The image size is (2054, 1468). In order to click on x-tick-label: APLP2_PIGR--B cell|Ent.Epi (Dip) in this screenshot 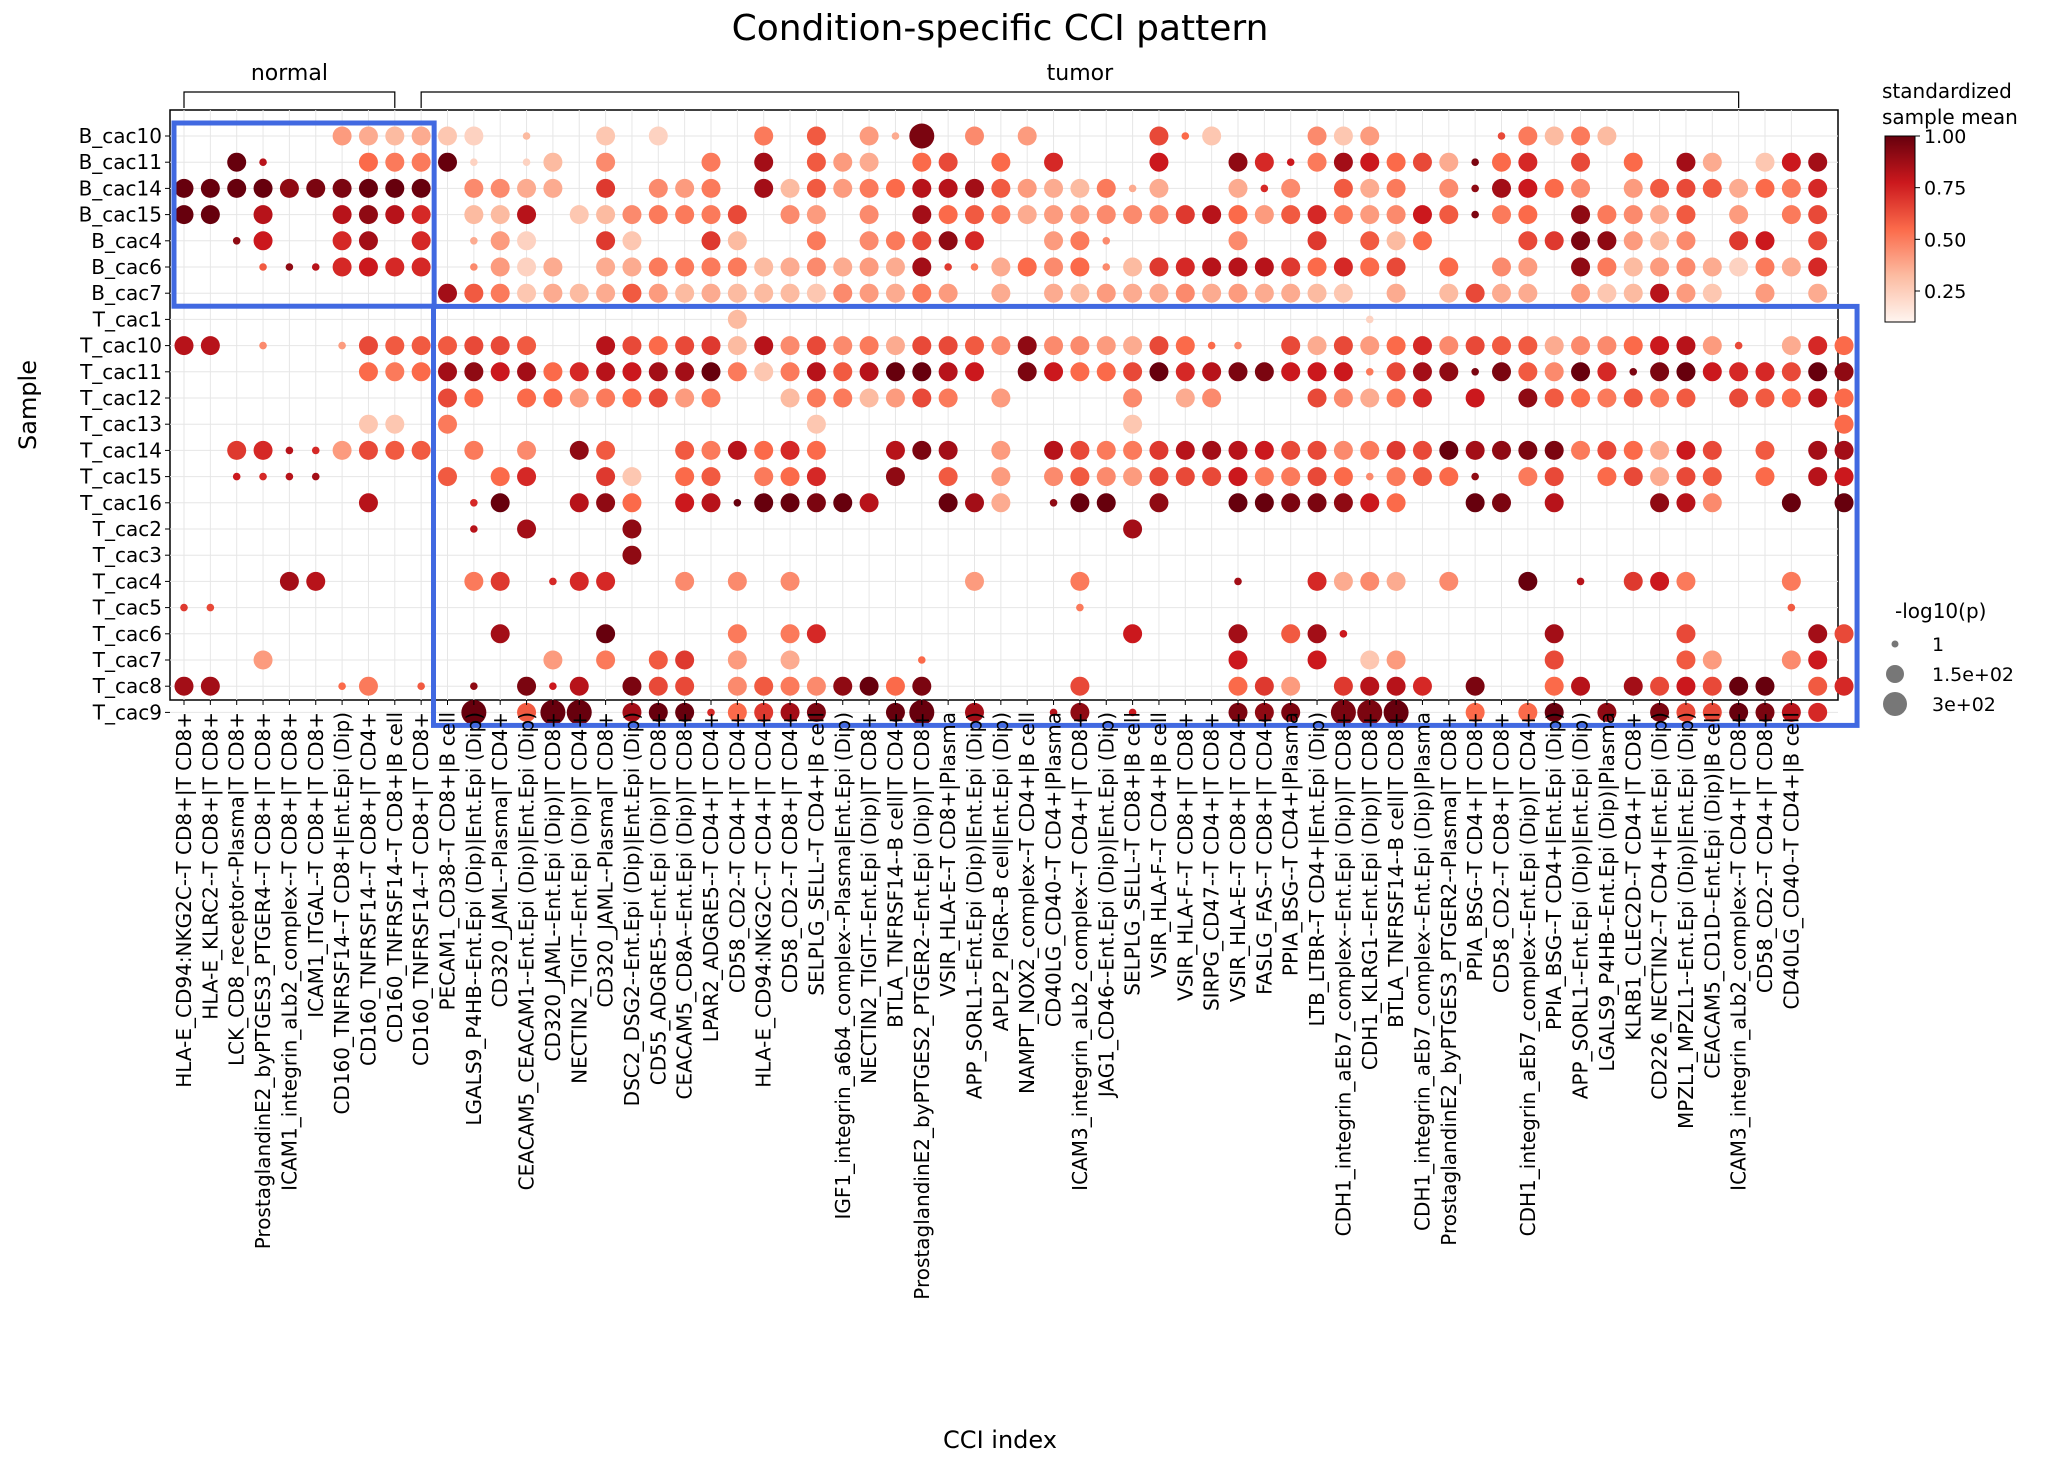, I will do `click(1001, 871)`.